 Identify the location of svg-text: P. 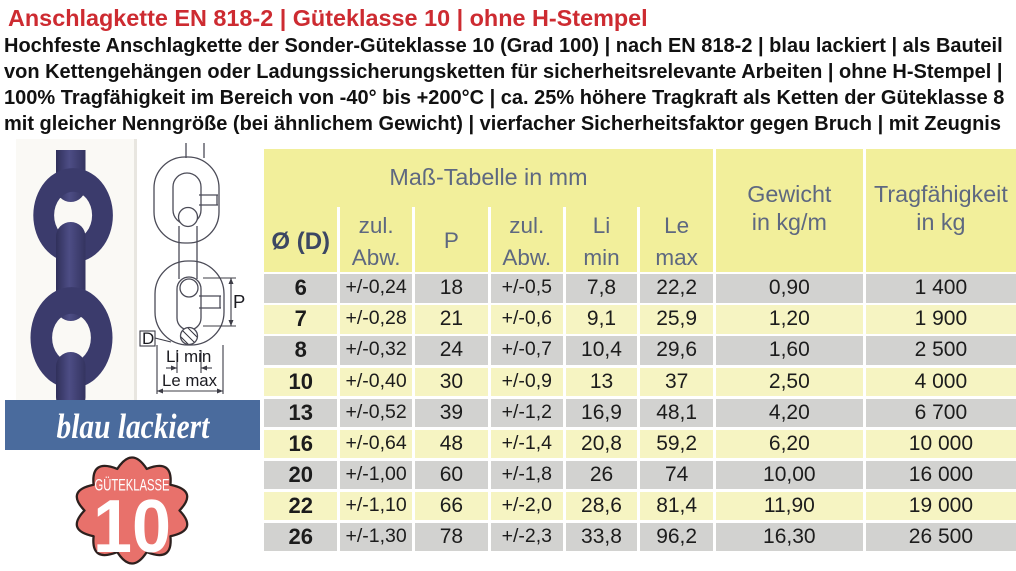
(239, 301).